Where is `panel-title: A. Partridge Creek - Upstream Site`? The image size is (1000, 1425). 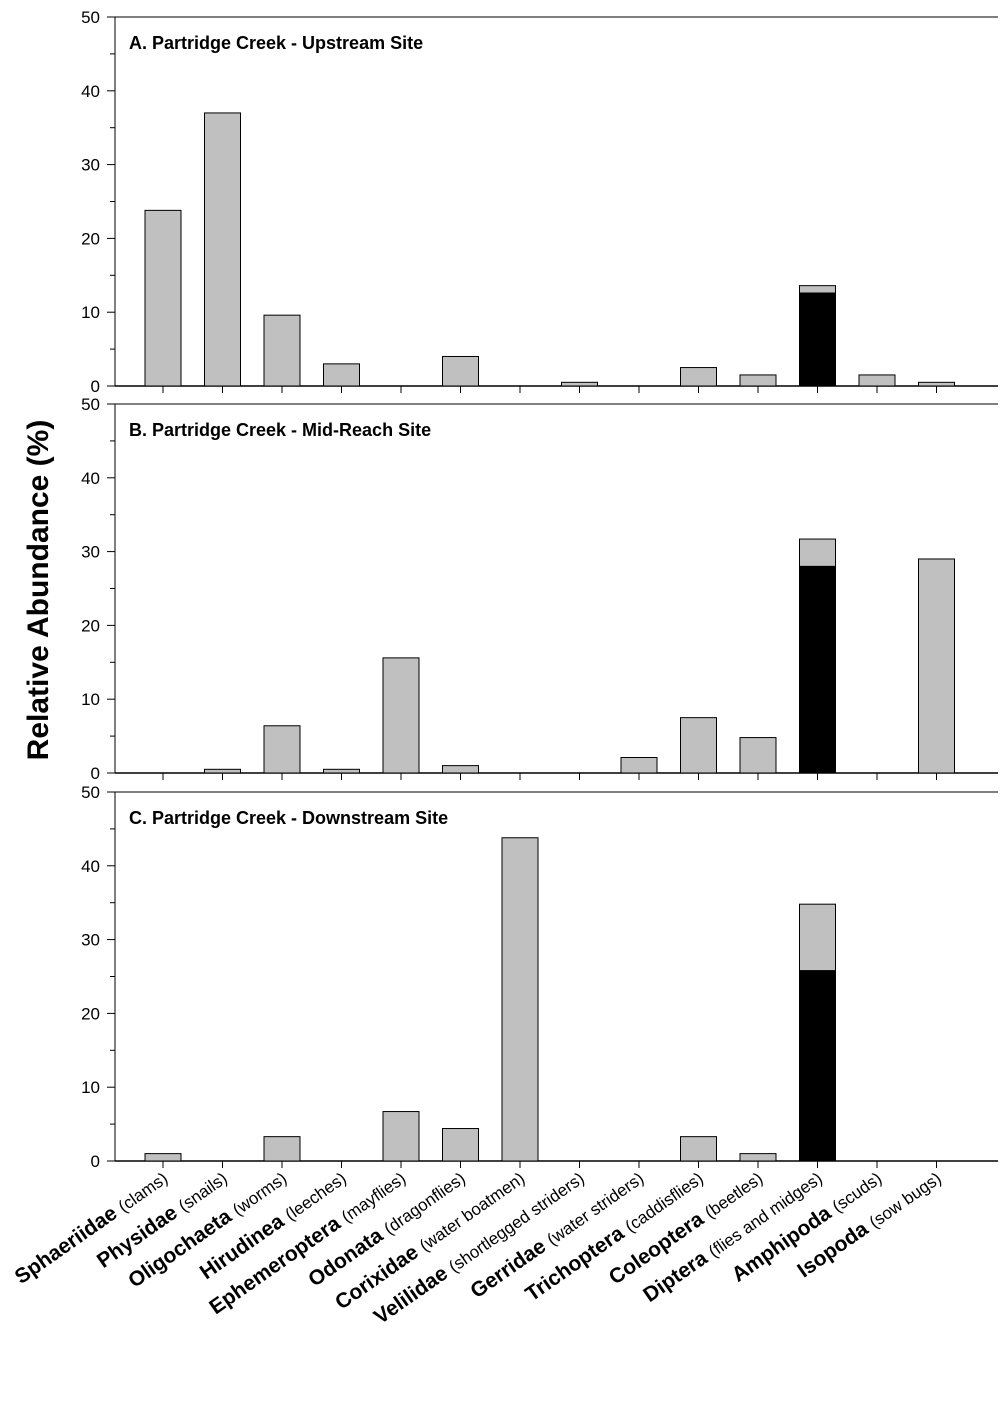 panel-title: A. Partridge Creek - Upstream Site is located at coordinates (276, 43).